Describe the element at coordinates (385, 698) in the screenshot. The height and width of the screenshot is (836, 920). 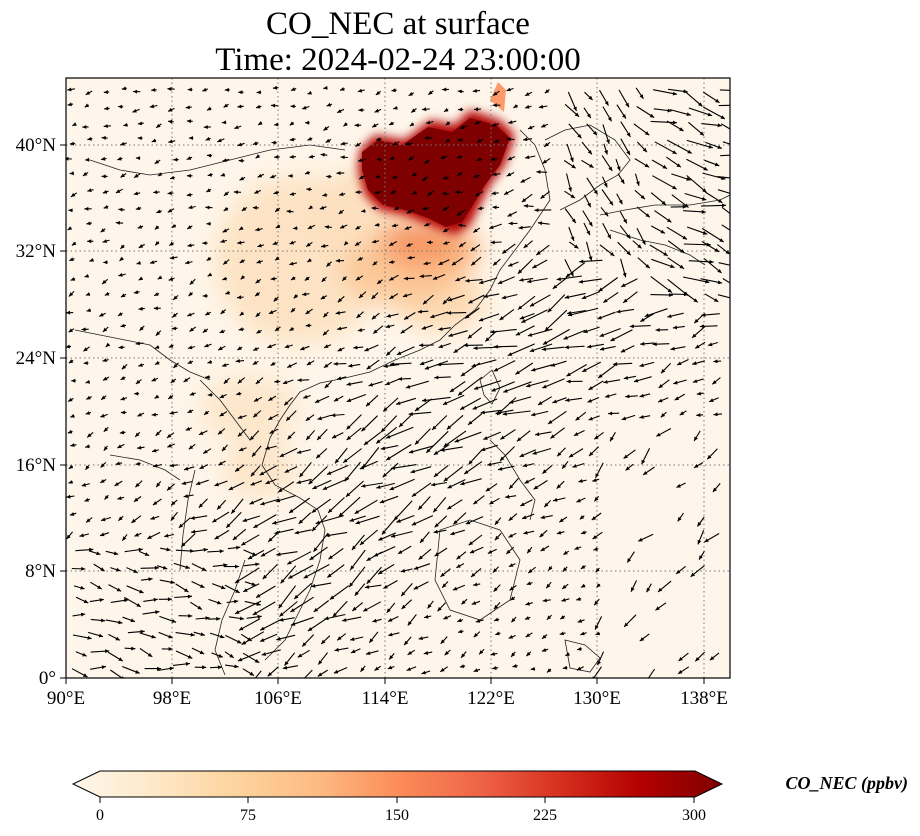
I see `lon-tick-label: 114°E` at that location.